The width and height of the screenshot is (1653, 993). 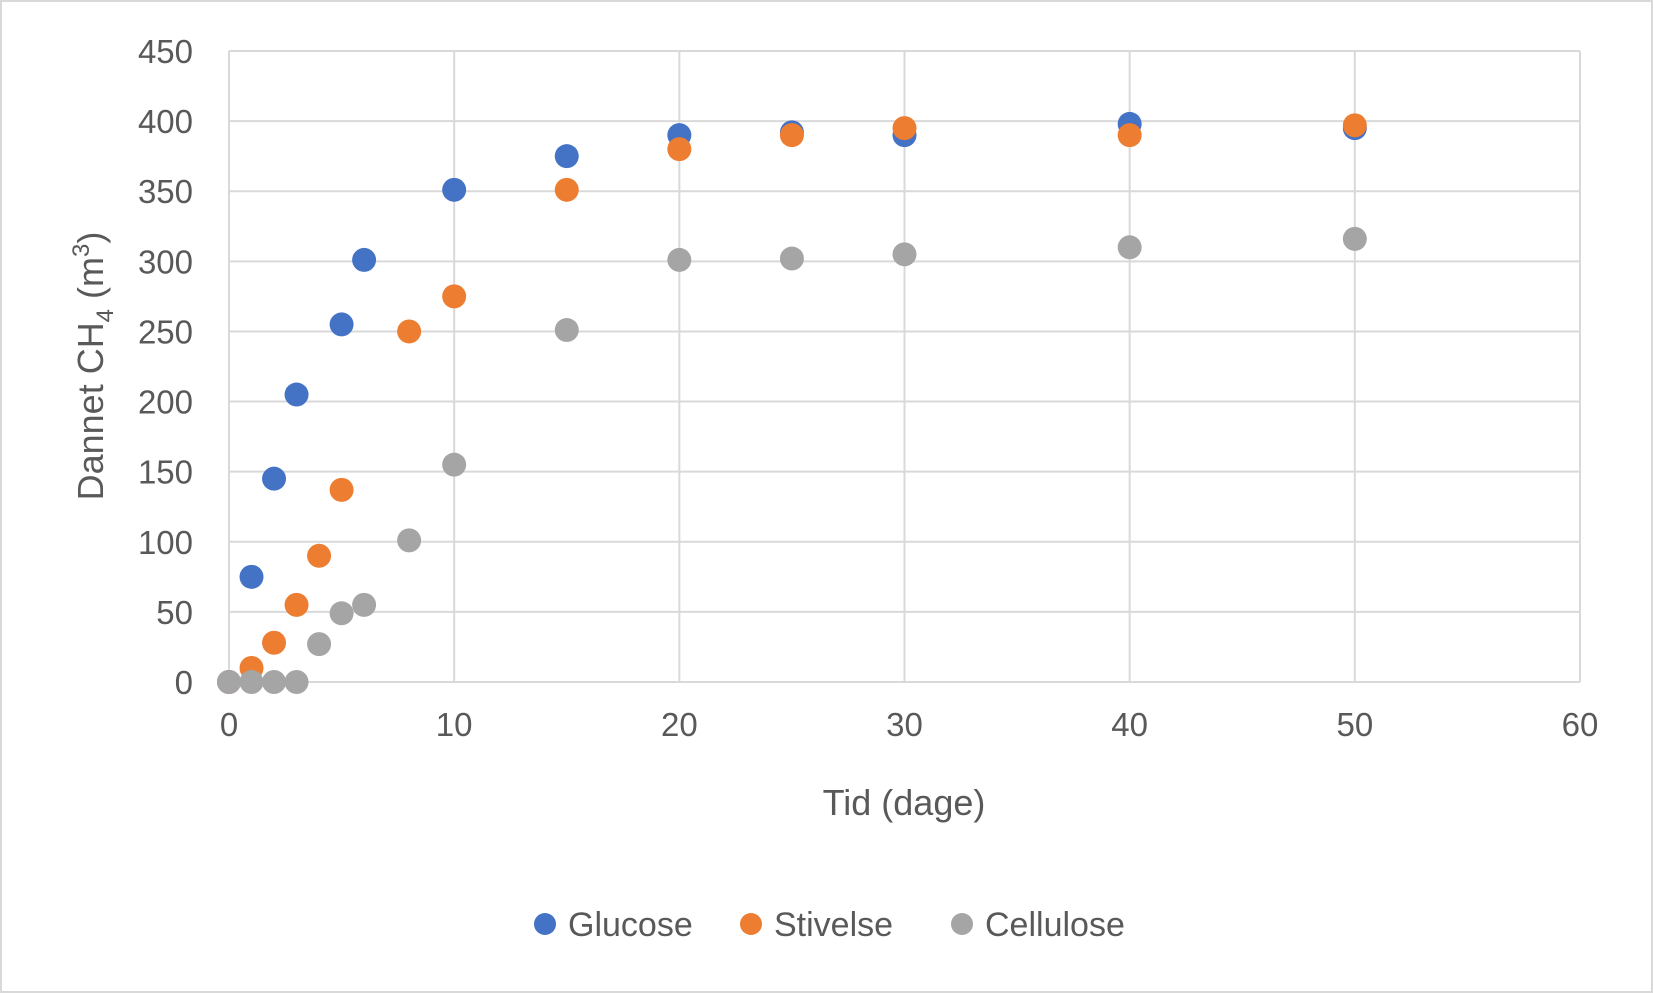 I want to click on x-tick-label: 10, so click(x=454, y=724).